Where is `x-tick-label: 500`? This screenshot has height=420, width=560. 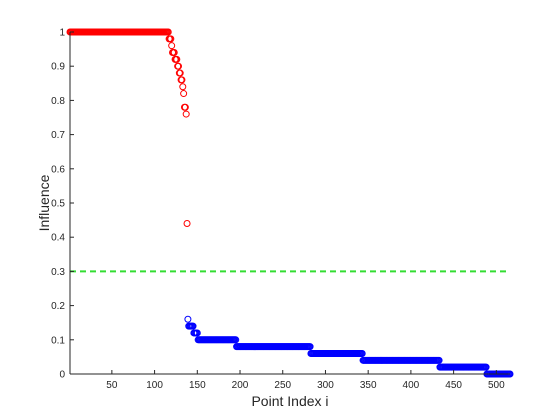 x-tick-label: 500 is located at coordinates (496, 385).